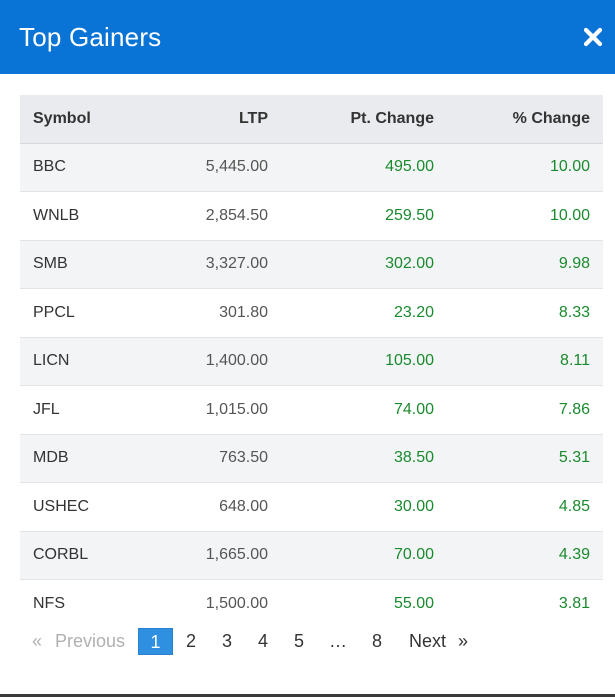  What do you see at coordinates (227, 640) in the screenshot?
I see `pagination-page-3: 3` at bounding box center [227, 640].